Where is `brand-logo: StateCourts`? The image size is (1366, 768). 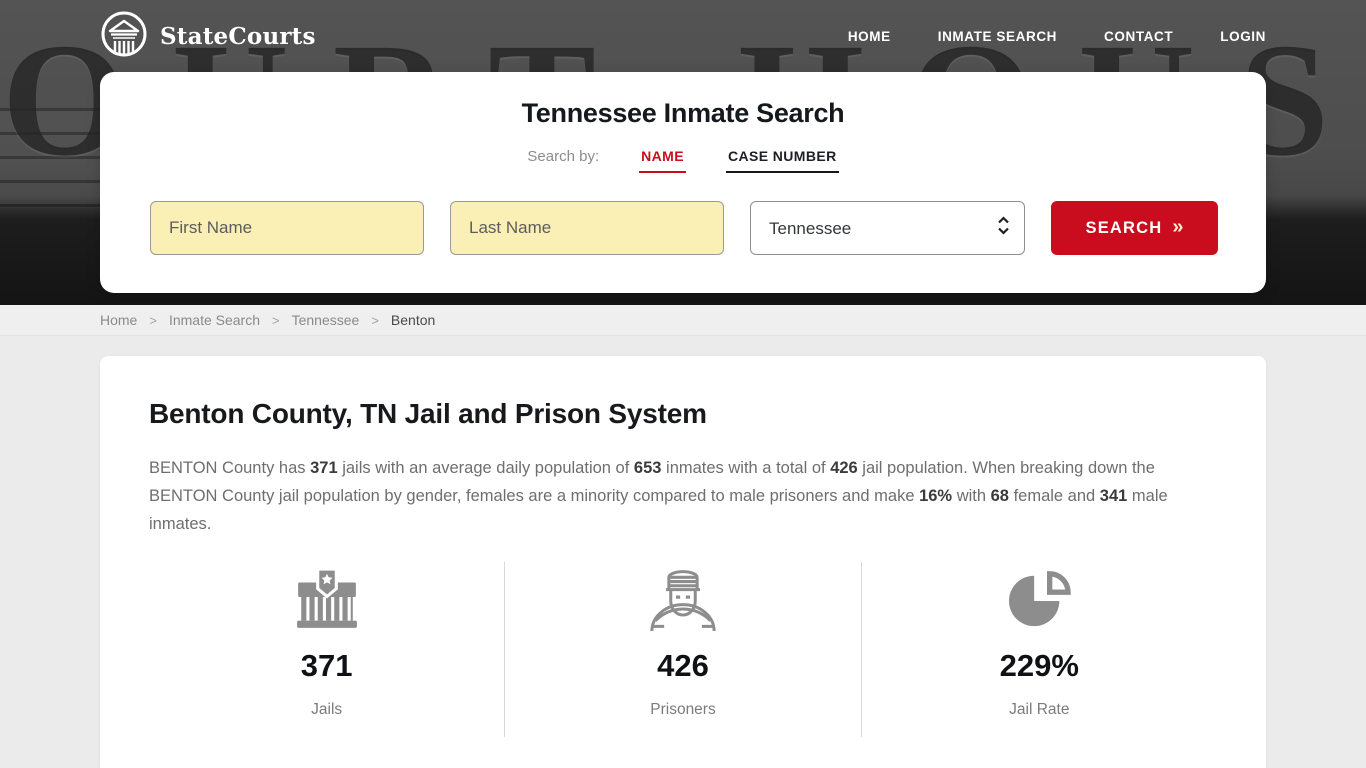
brand-logo: StateCourts is located at coordinates (208, 36).